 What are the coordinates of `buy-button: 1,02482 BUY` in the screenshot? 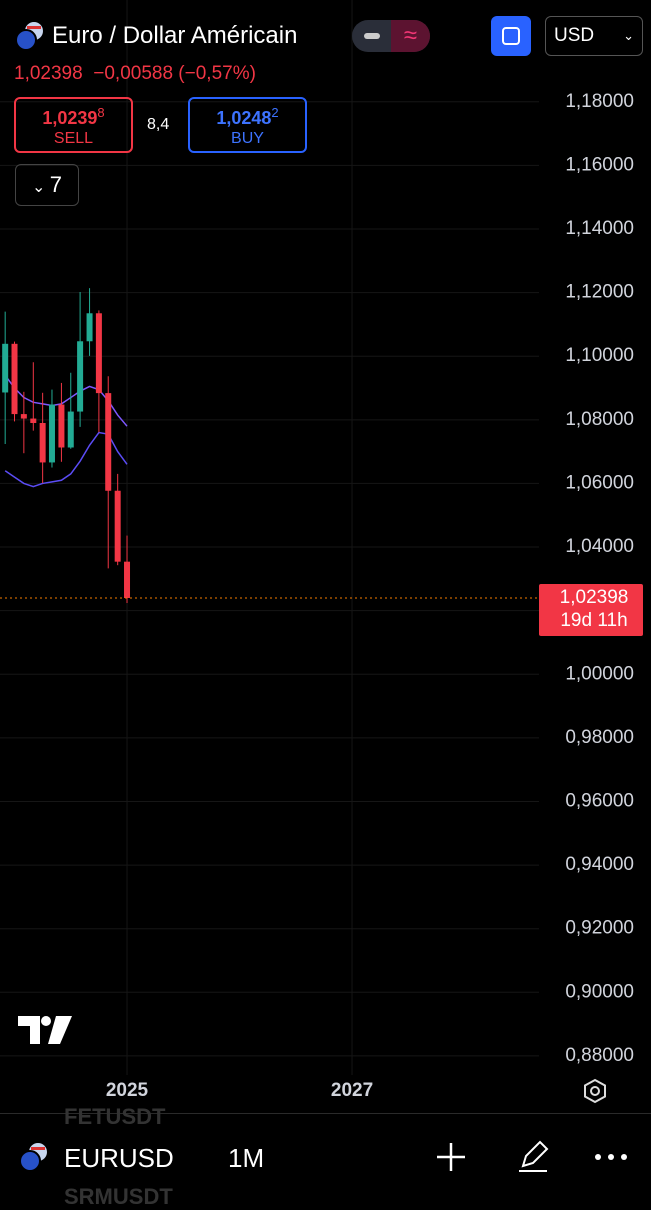 It's located at (247, 125).